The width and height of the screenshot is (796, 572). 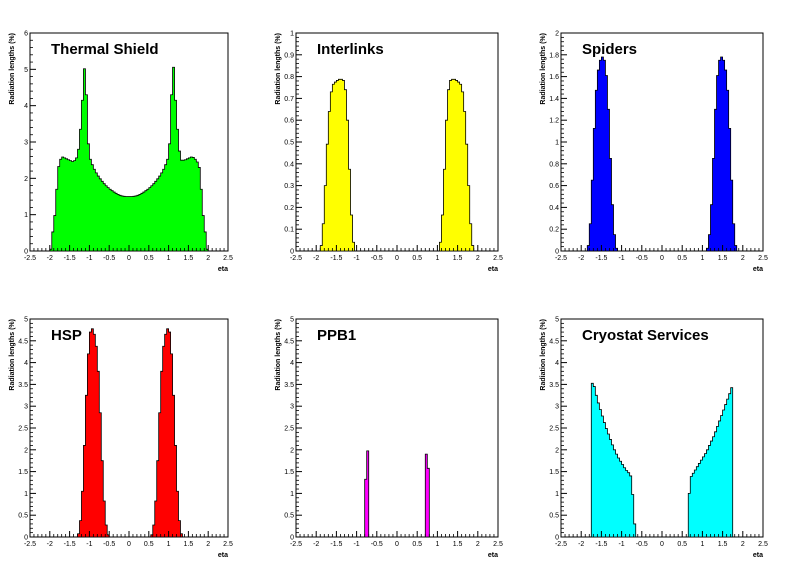 I want to click on y-tick-label: 0.8, so click(x=289, y=77).